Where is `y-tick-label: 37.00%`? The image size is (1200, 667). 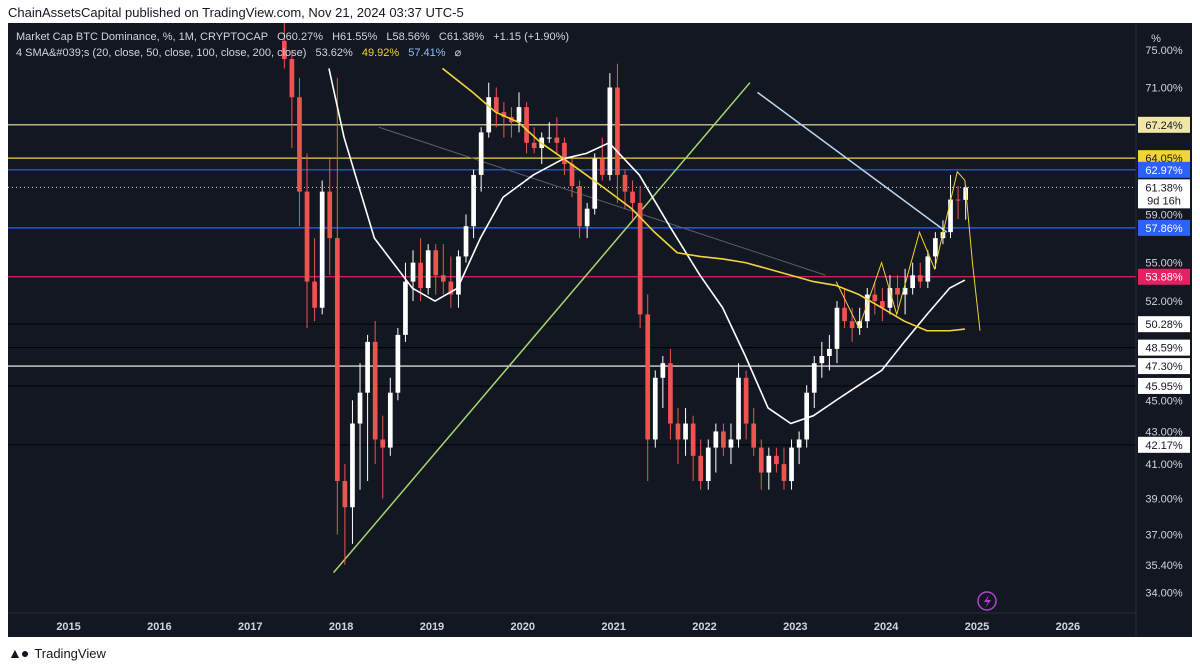 y-tick-label: 37.00% is located at coordinates (1164, 536).